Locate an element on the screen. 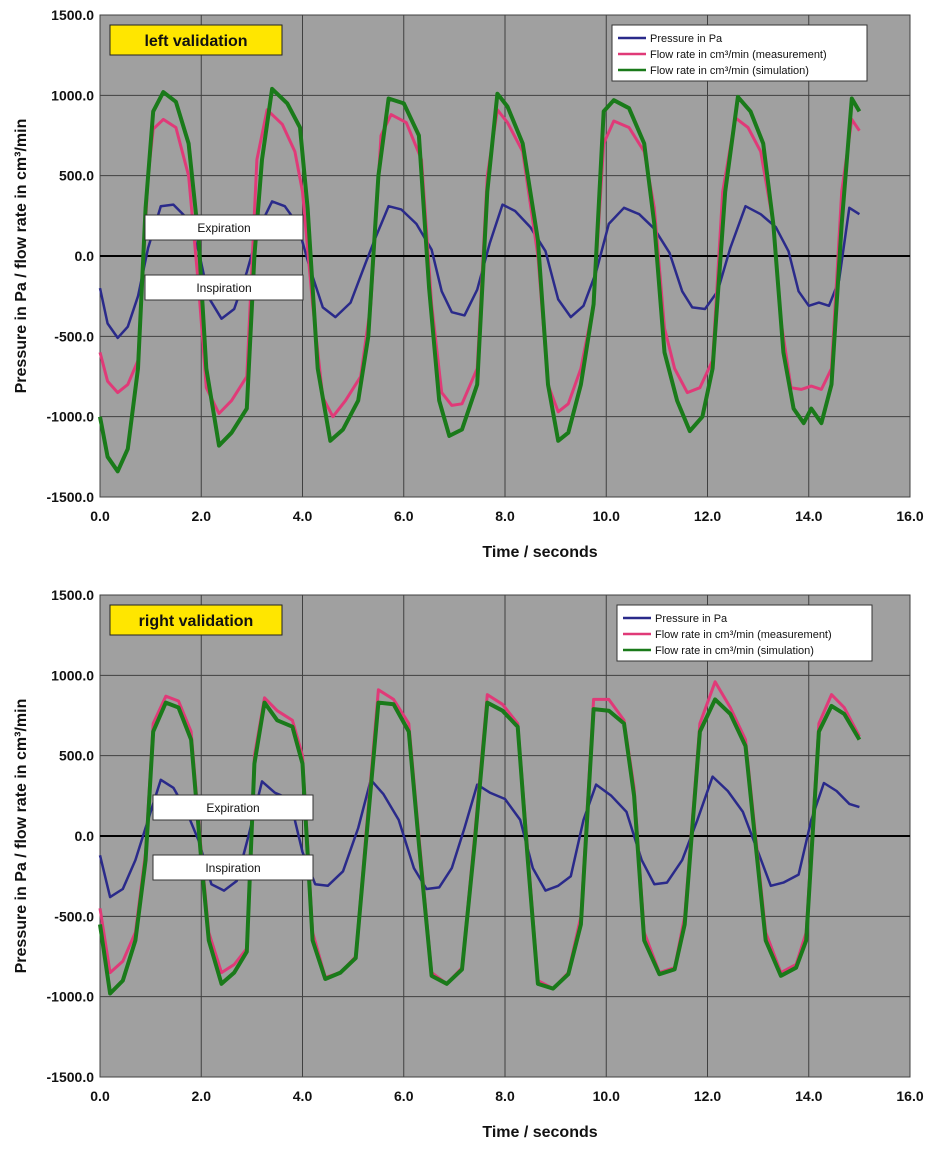 The height and width of the screenshot is (1163, 940). annotation-label: right validation is located at coordinates (196, 621).